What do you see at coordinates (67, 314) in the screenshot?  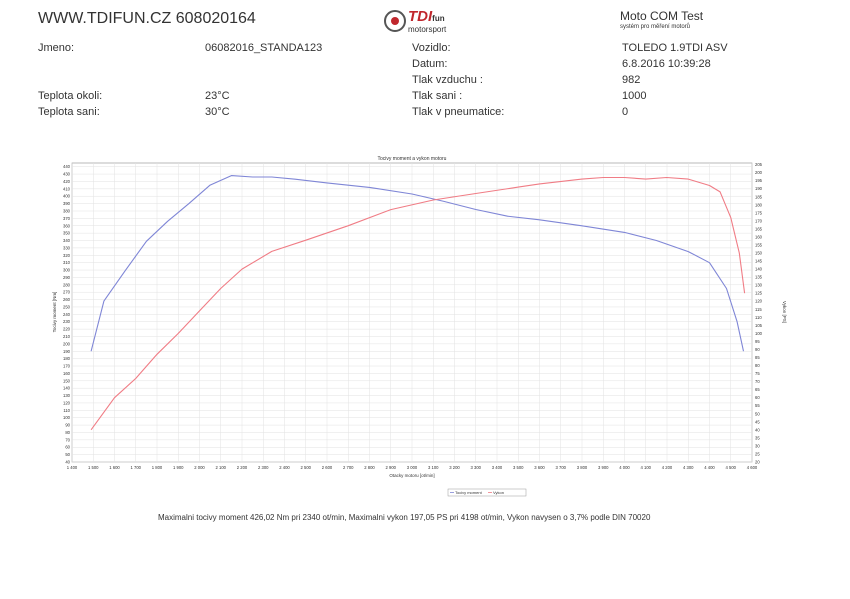 I see `y-tick-label-left: 240` at bounding box center [67, 314].